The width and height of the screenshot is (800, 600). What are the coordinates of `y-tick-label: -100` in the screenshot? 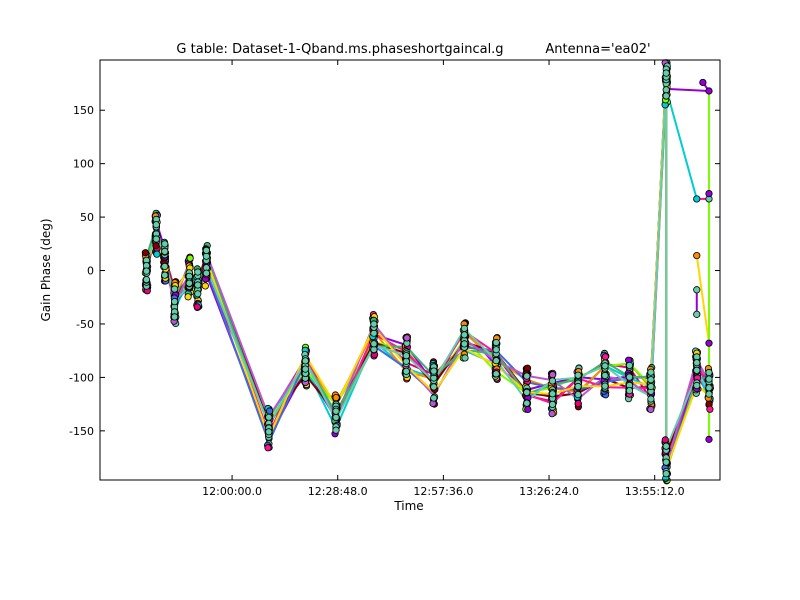 It's located at (81, 377).